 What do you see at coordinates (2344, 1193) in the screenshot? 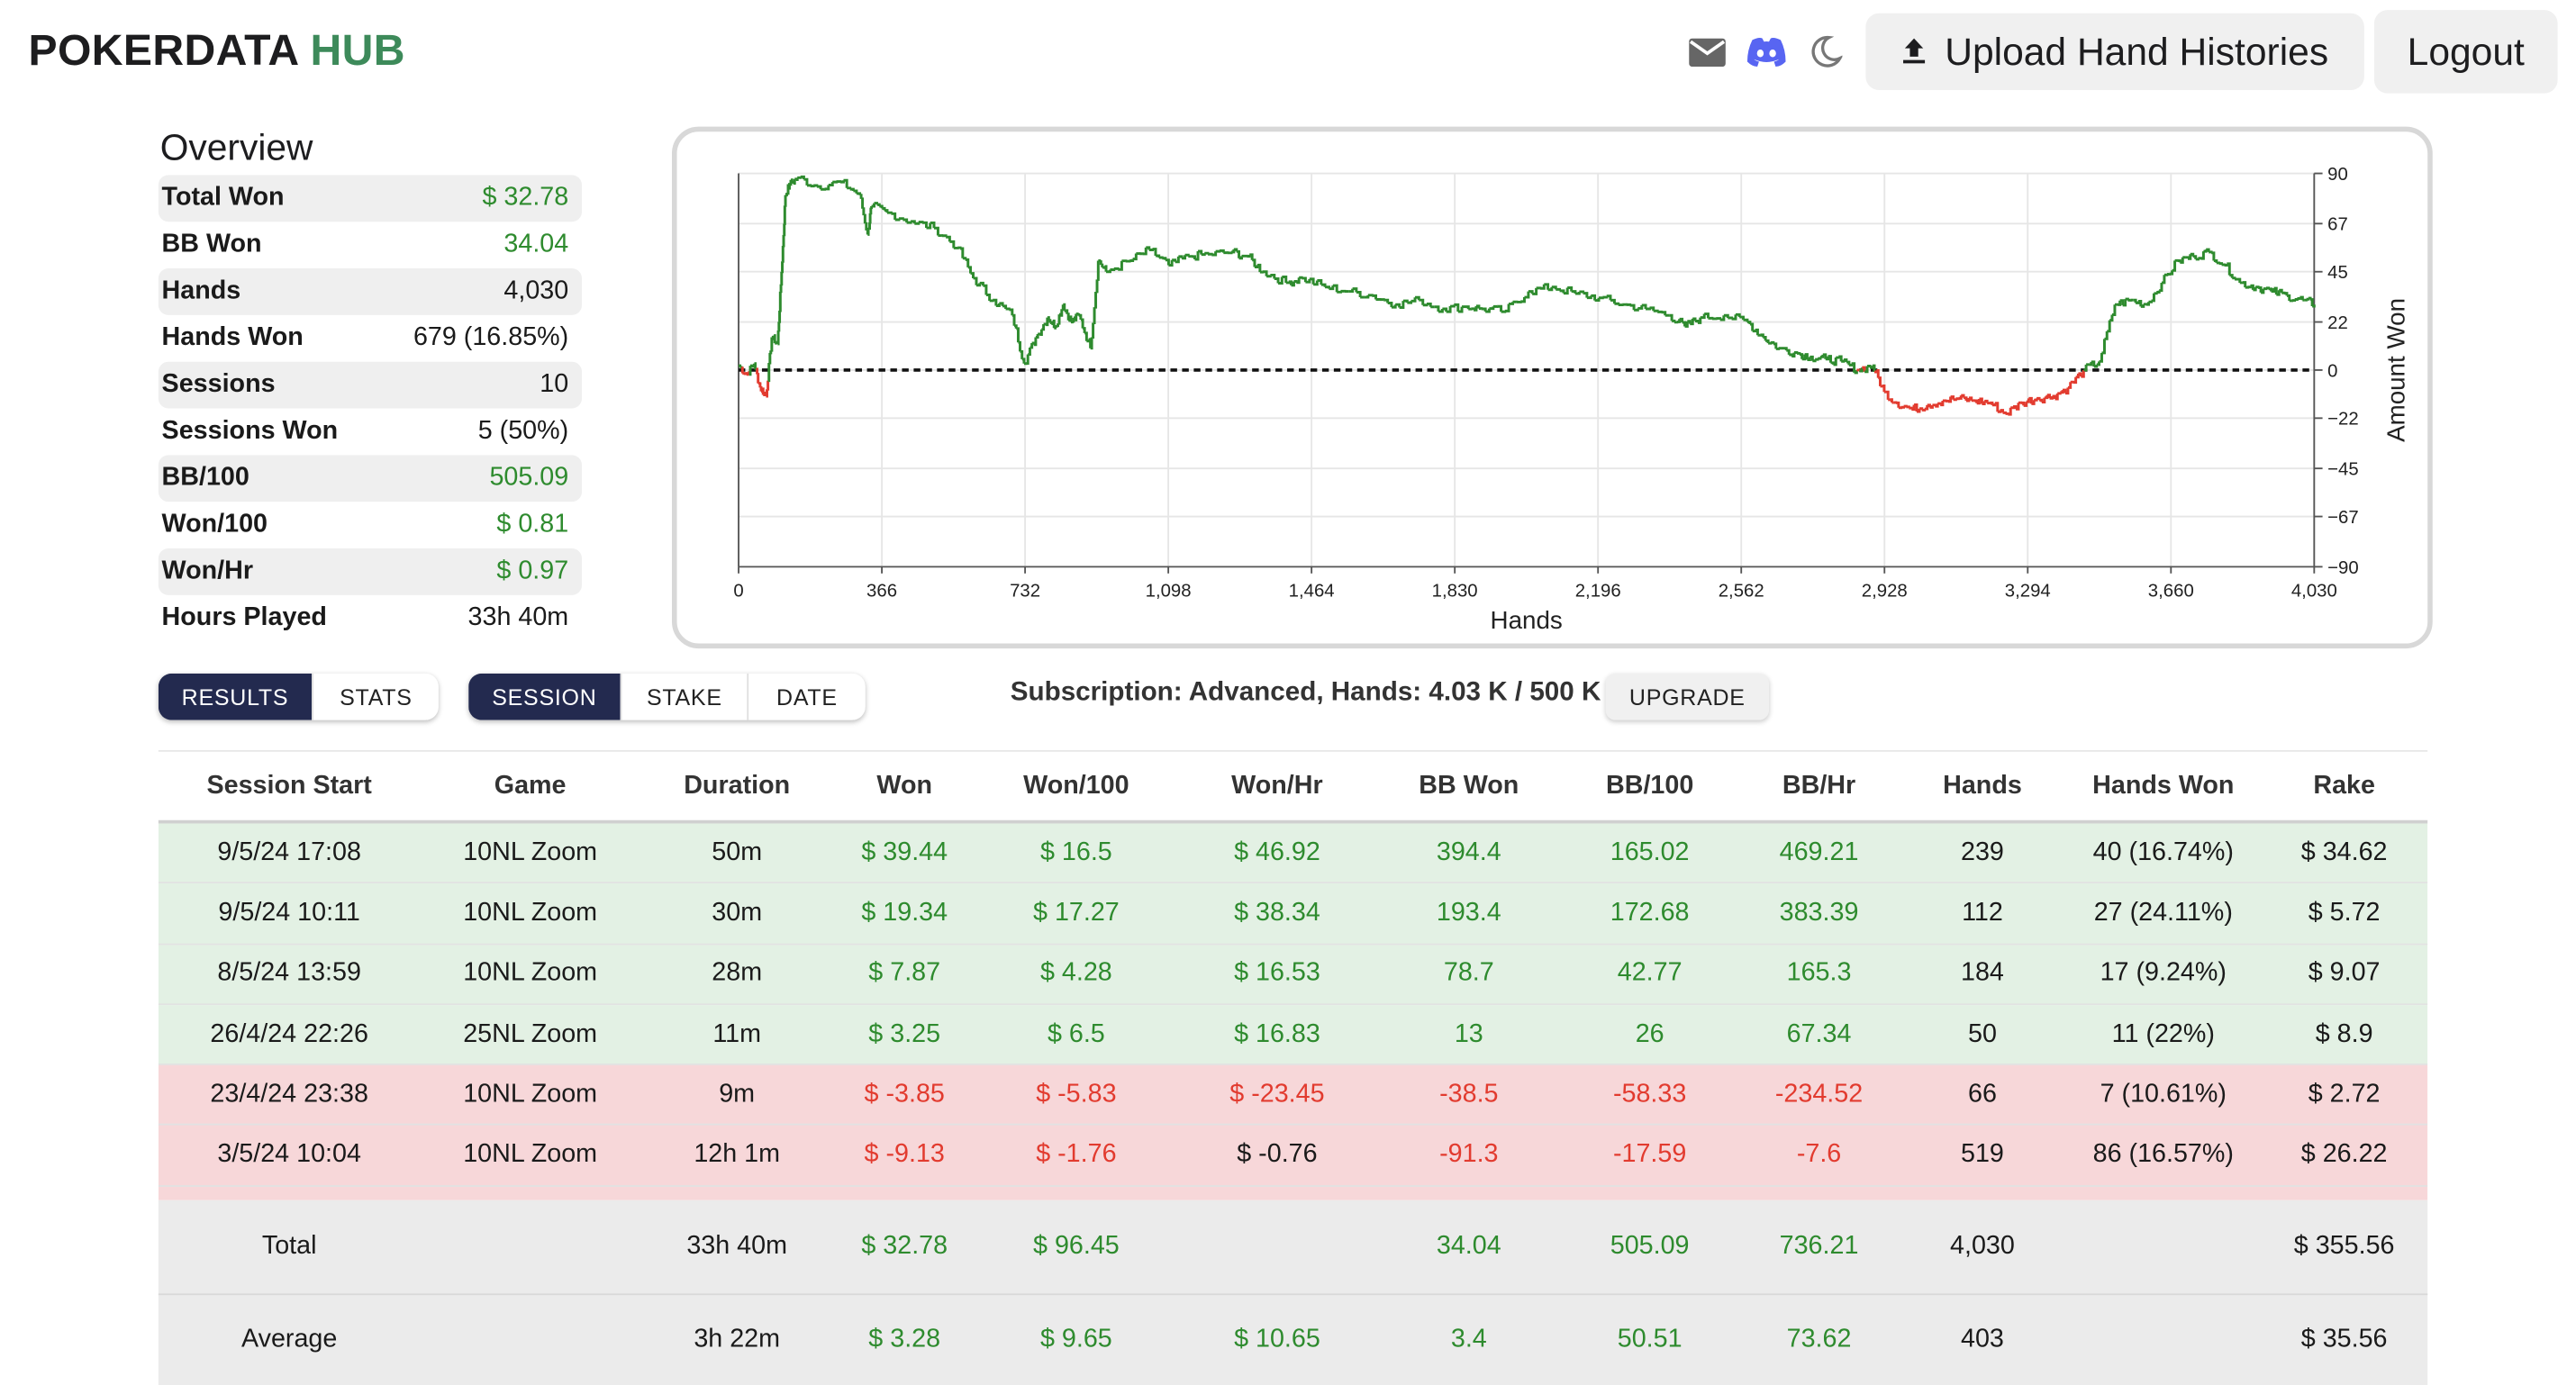
I see `table-cell: $ 87.00` at bounding box center [2344, 1193].